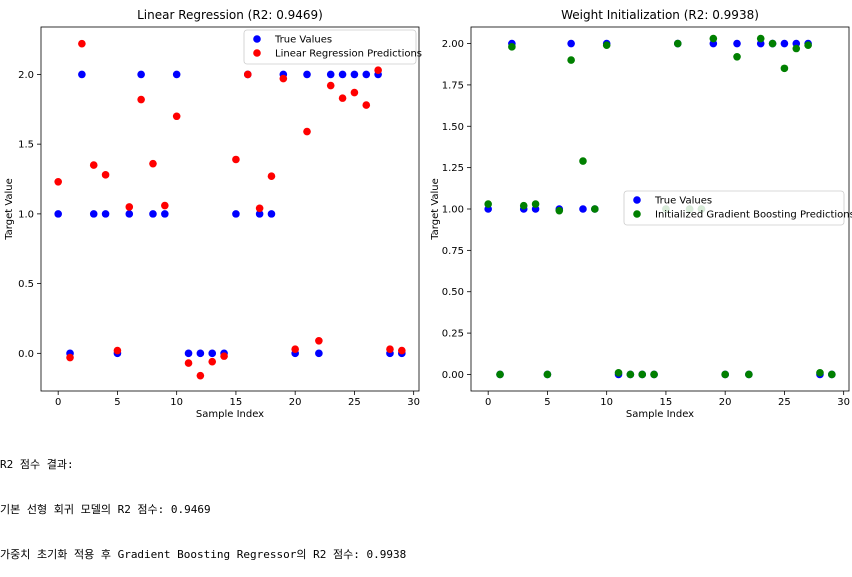  Describe the element at coordinates (453, 210) in the screenshot. I see `y-tick-label: 1.00` at that location.